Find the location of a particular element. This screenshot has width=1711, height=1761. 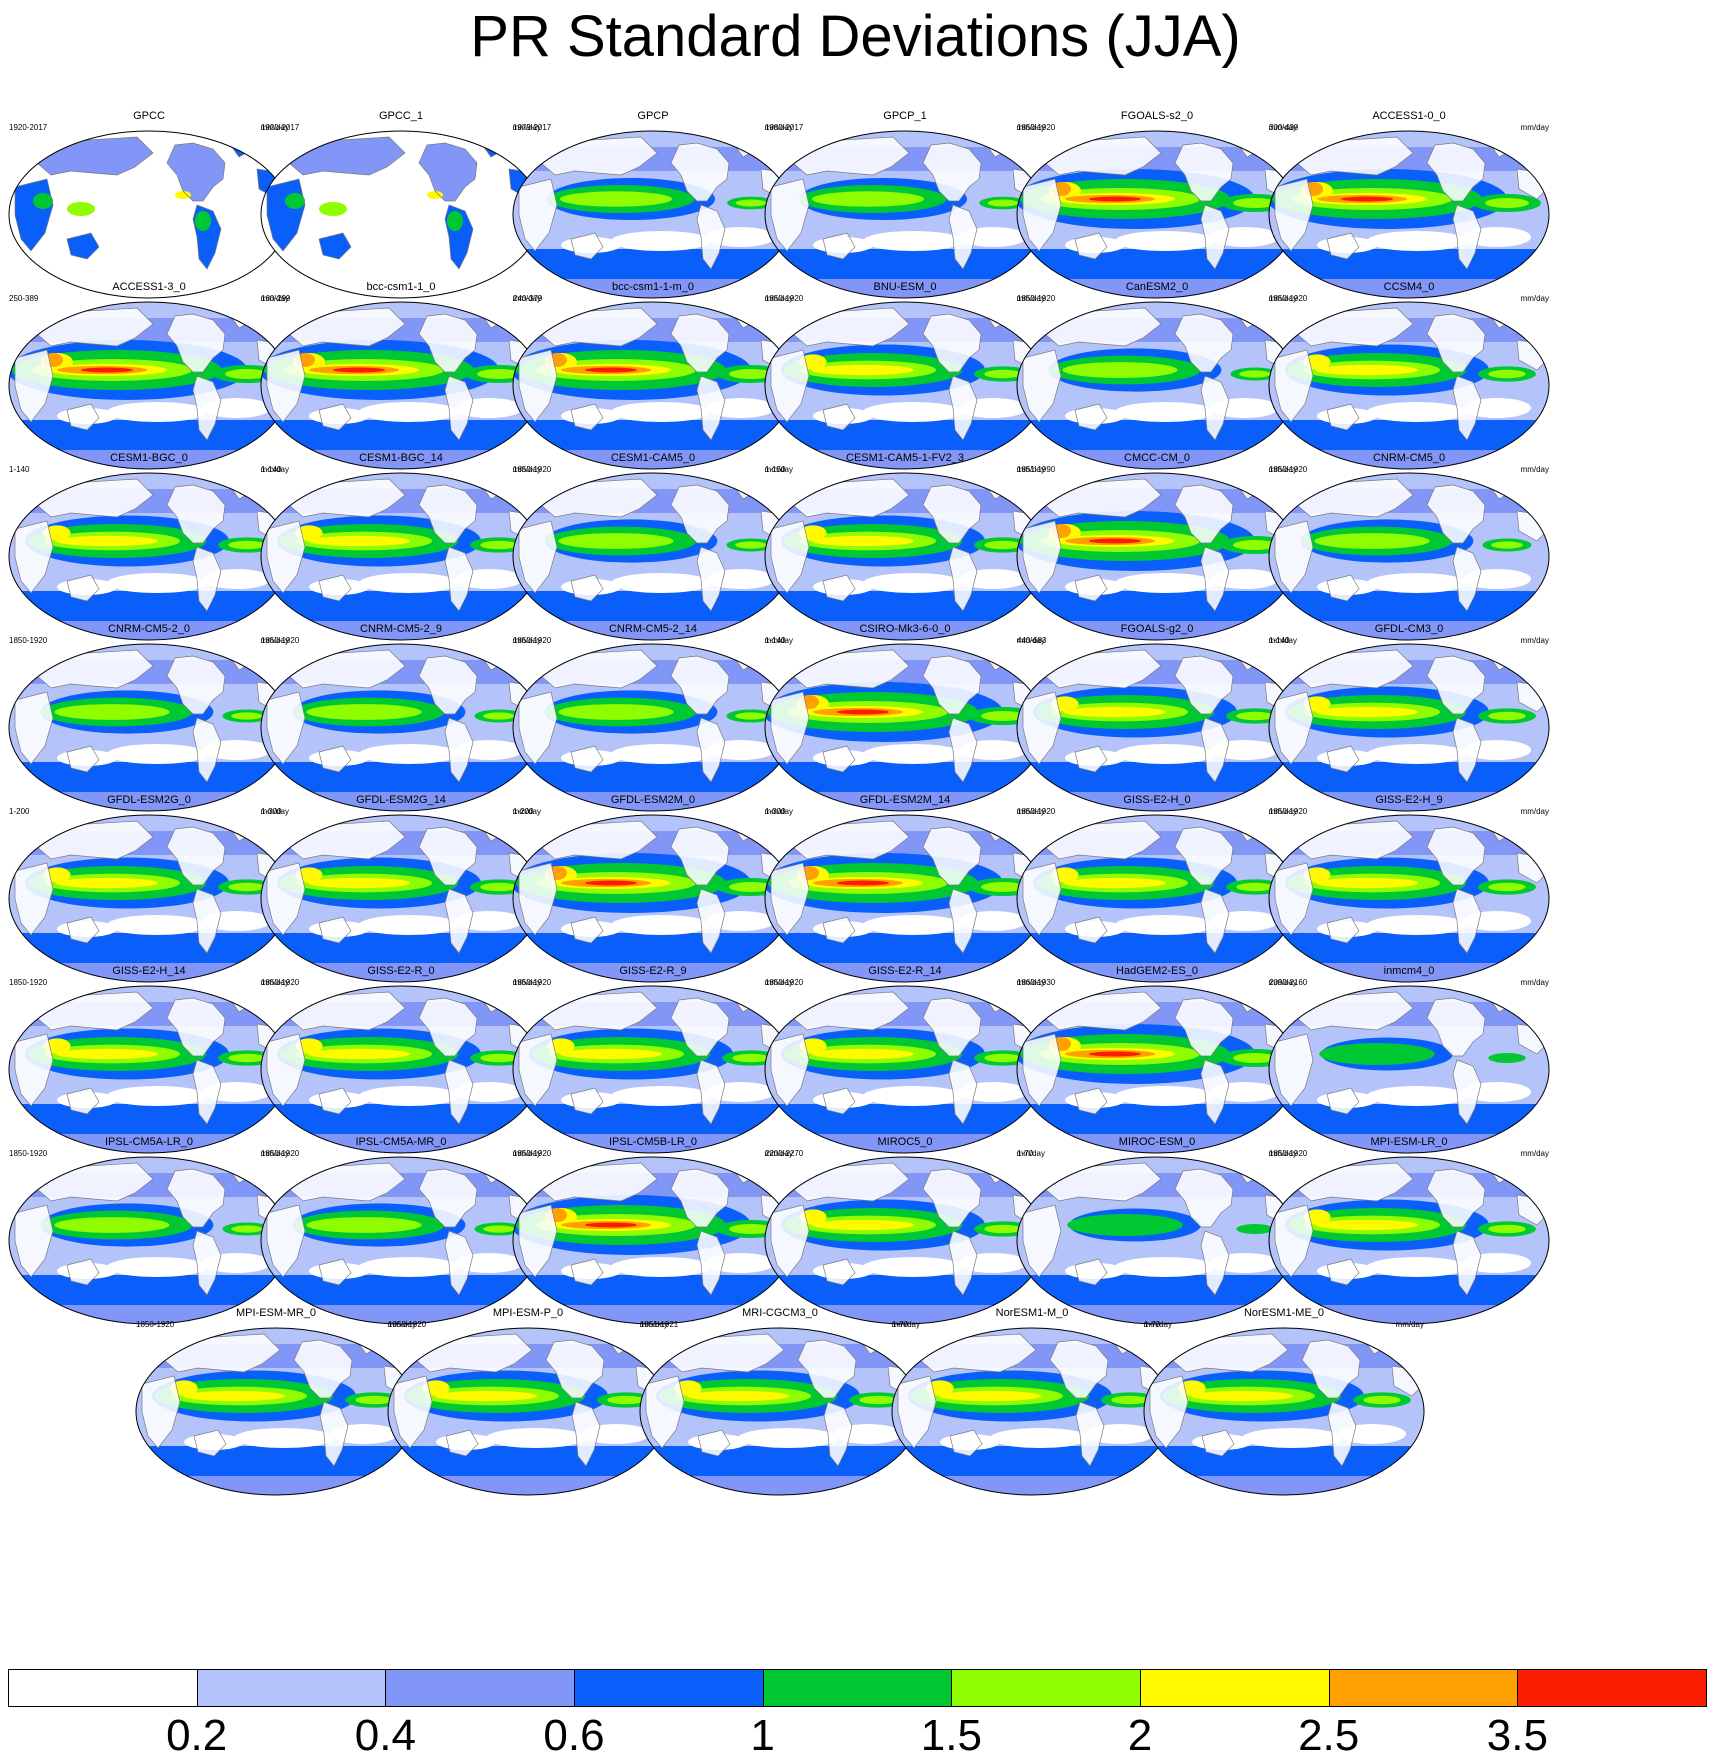

map-panel: CNRM-CM5-2_9 1850-1920 mm/day is located at coordinates (401, 718).